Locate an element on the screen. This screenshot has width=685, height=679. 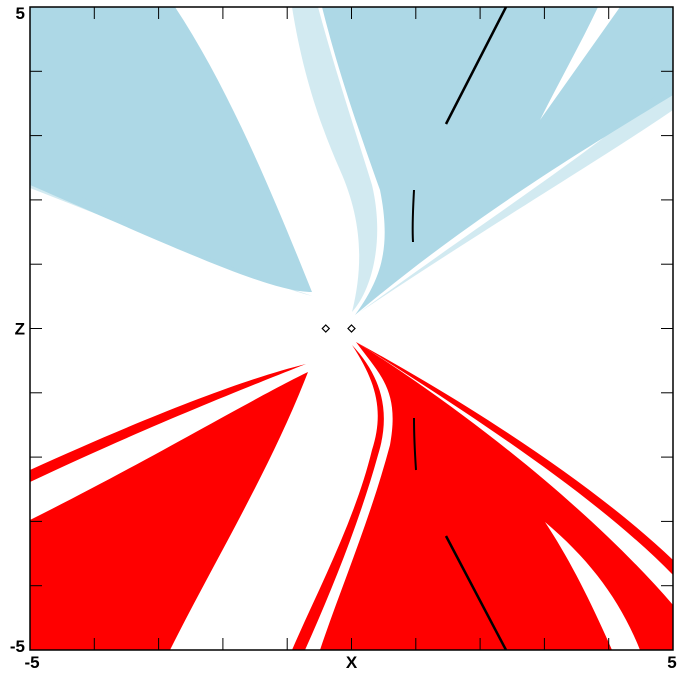
y-axis-label: Z is located at coordinates (20, 329).